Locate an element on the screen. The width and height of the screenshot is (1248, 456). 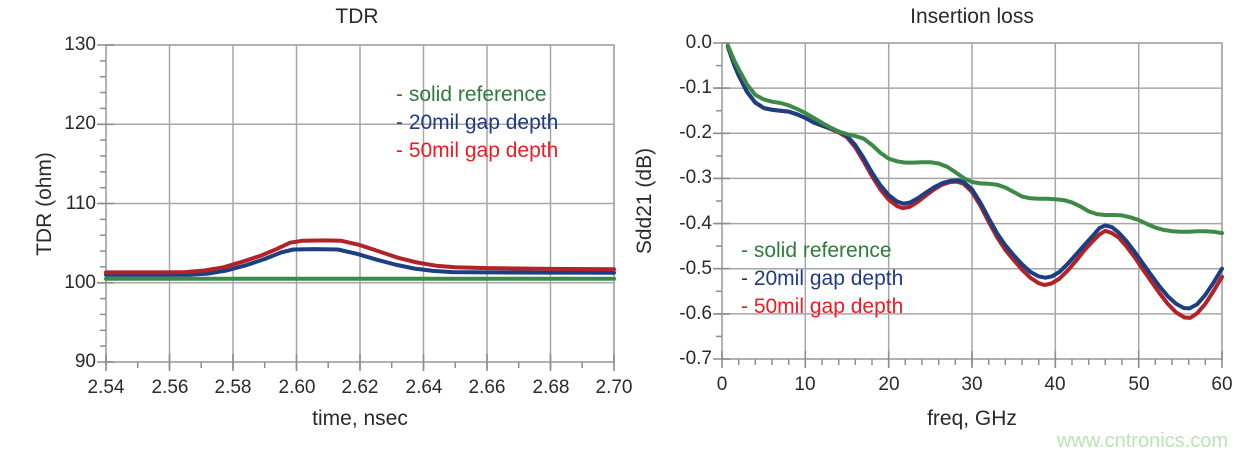
x-tick-label: 2.64 is located at coordinates (424, 387).